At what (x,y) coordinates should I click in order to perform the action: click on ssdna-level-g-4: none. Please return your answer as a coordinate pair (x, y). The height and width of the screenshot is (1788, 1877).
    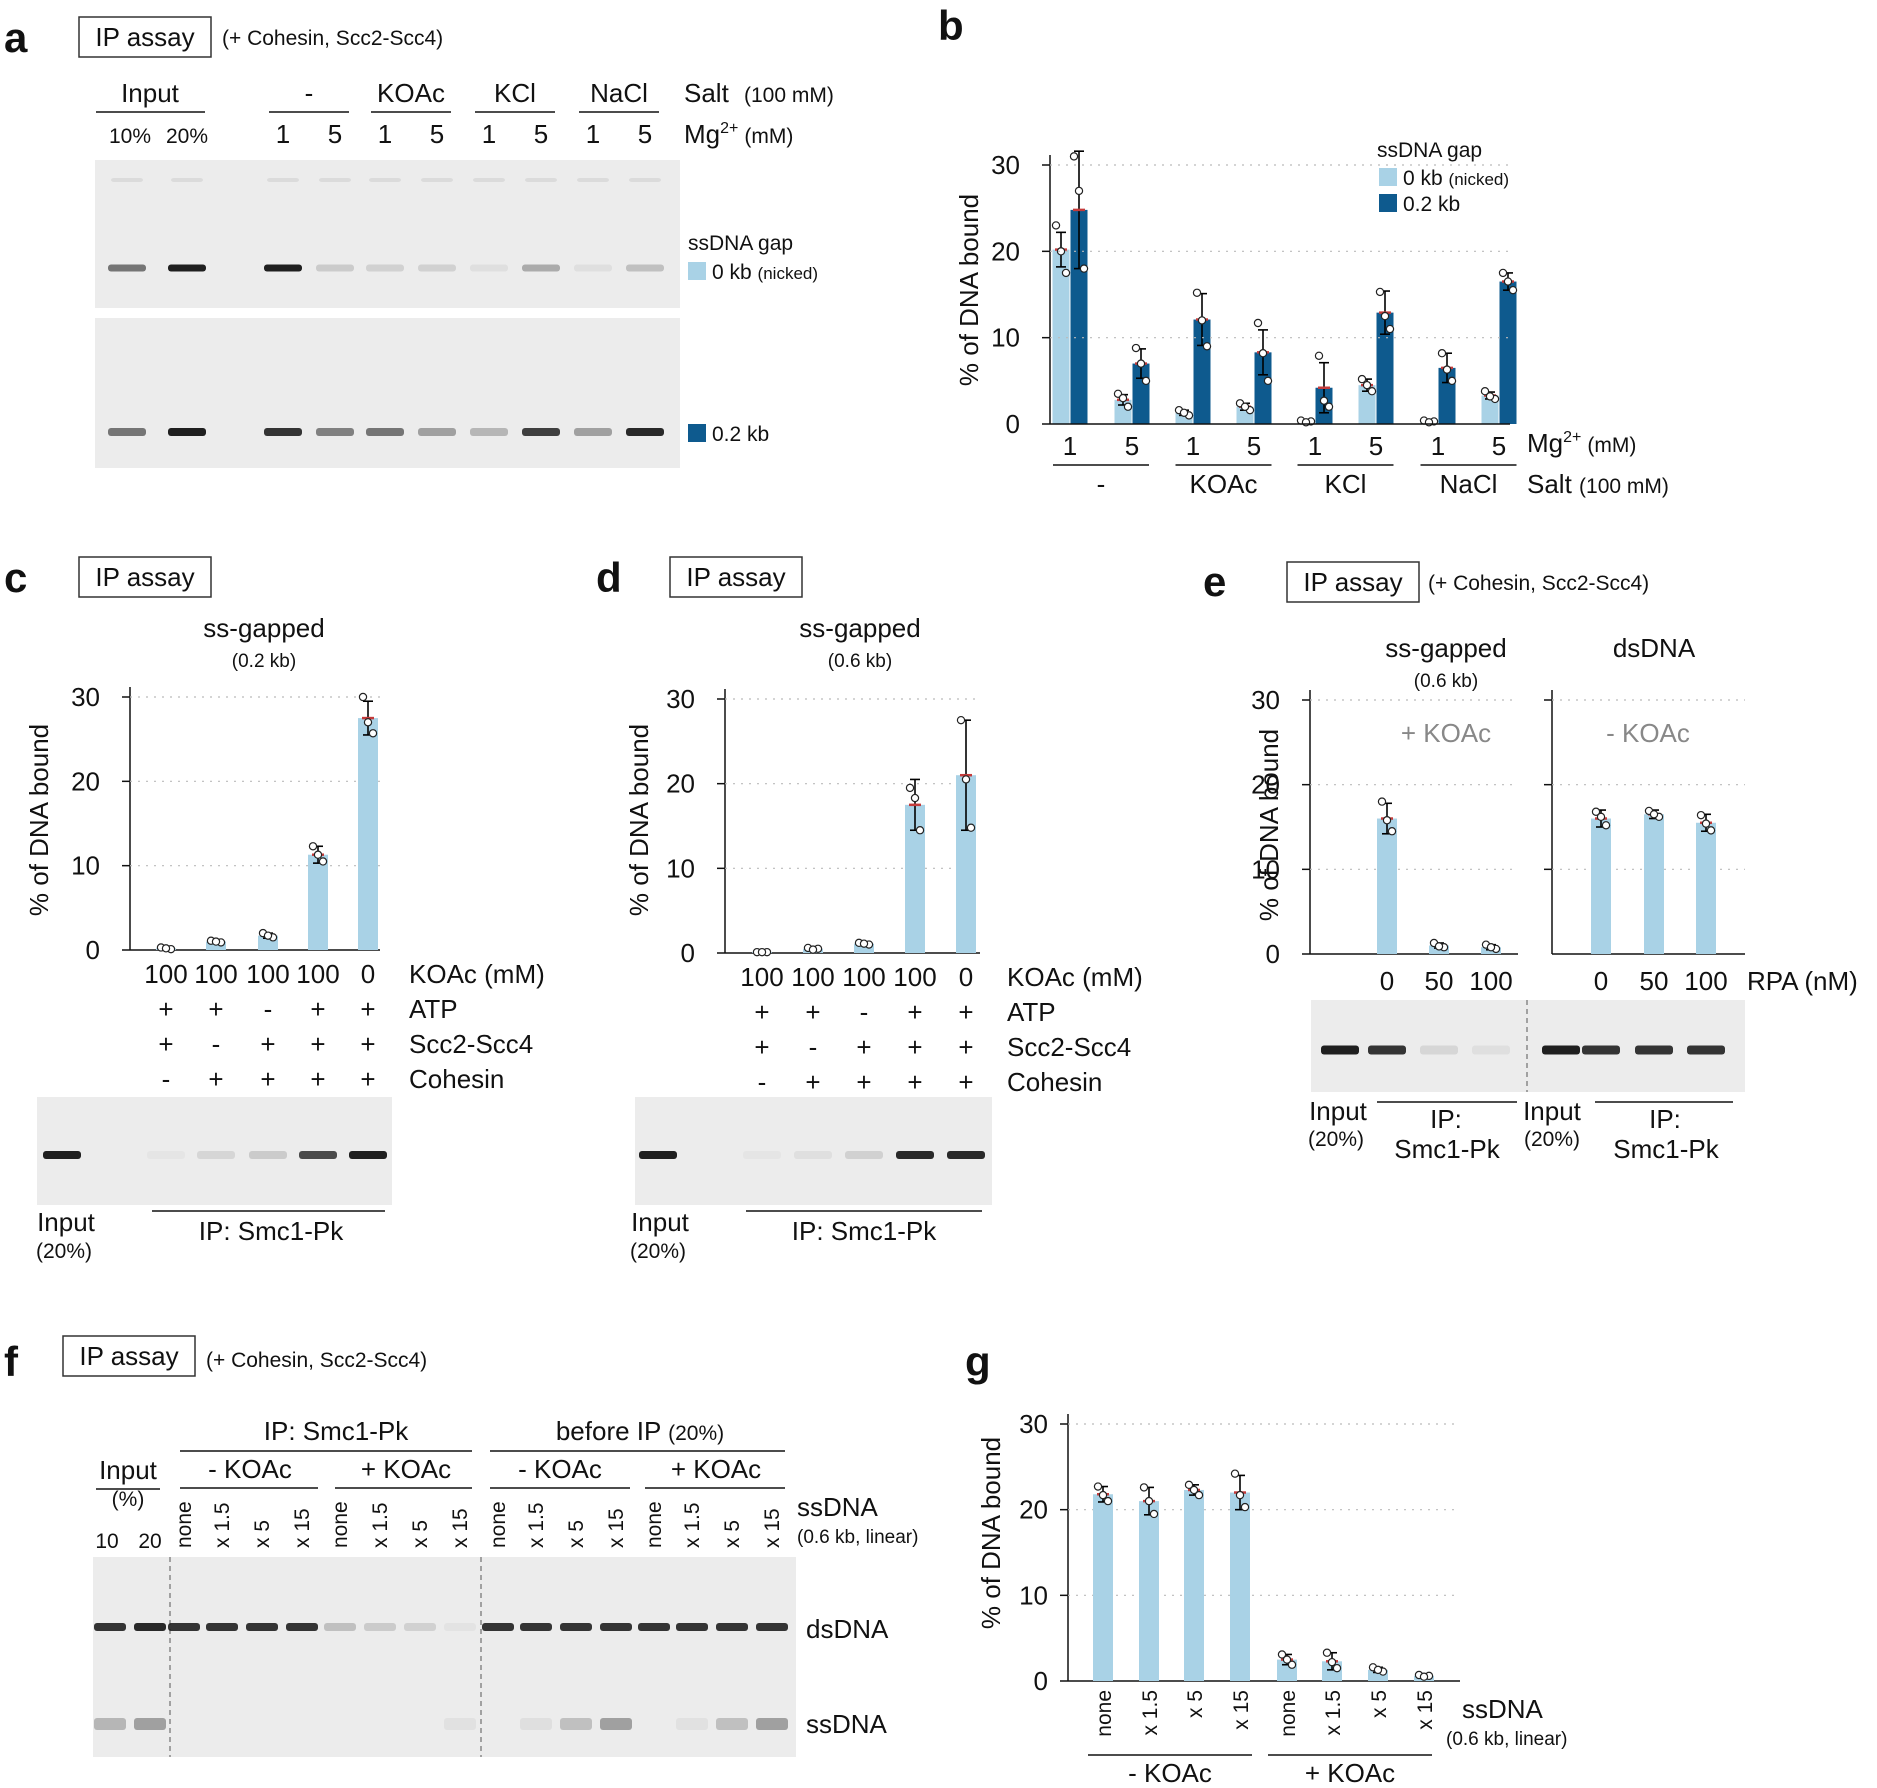
    Looking at the image, I should click on (1288, 1713).